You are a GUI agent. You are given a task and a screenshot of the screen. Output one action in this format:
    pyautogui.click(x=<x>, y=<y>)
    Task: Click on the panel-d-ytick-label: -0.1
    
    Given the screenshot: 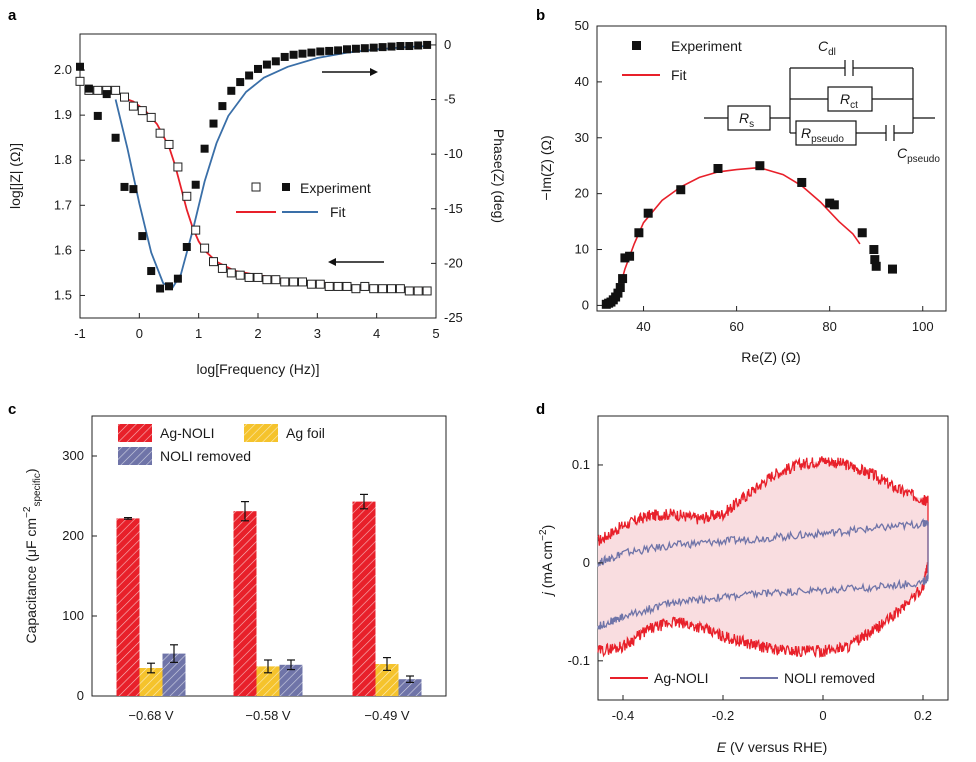 What is the action you would take?
    pyautogui.click(x=579, y=660)
    